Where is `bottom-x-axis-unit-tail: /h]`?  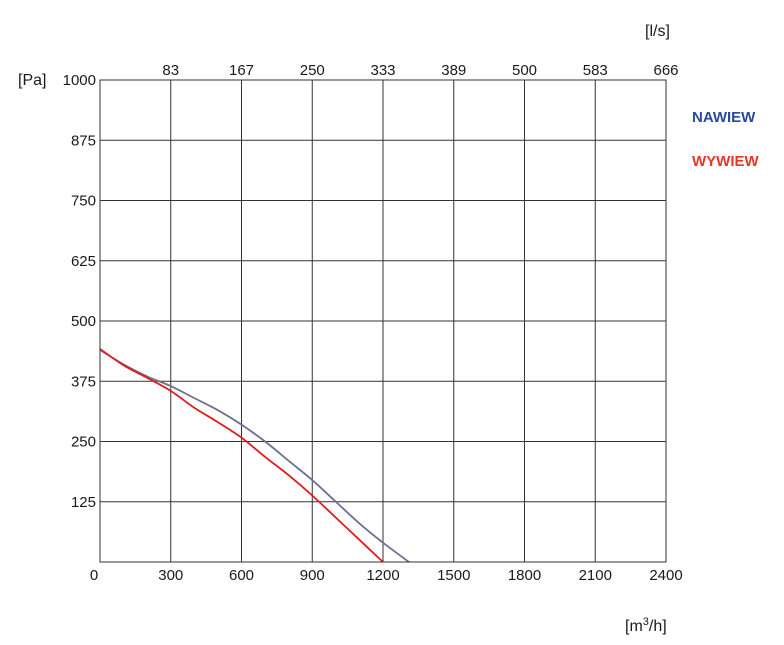
bottom-x-axis-unit-tail: /h] is located at coordinates (658, 626).